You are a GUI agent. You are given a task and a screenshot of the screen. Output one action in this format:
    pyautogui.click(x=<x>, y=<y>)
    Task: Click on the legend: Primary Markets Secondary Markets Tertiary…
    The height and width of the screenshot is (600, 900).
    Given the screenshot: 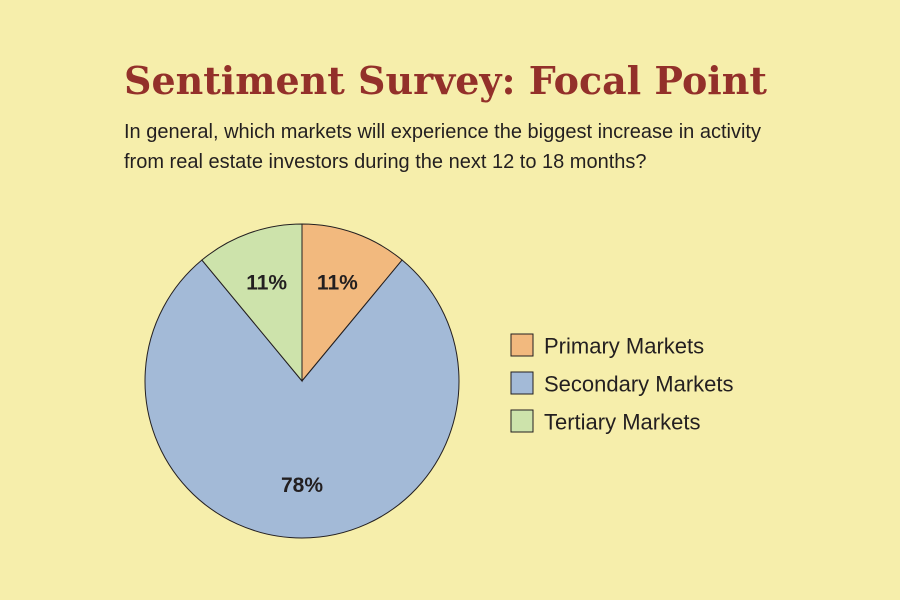 What is the action you would take?
    pyautogui.click(x=622, y=384)
    